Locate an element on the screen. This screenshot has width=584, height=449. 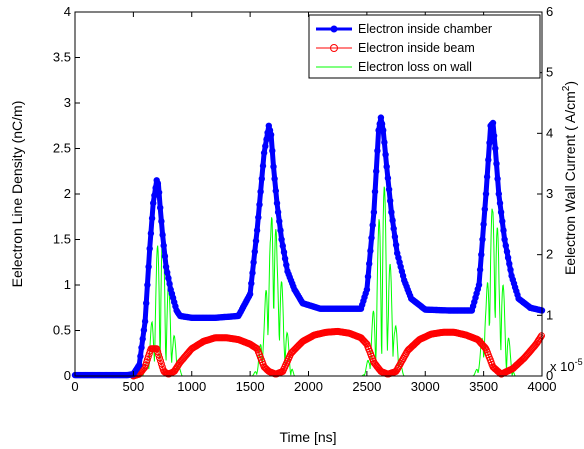
series-beam is located at coordinates (310, 353).